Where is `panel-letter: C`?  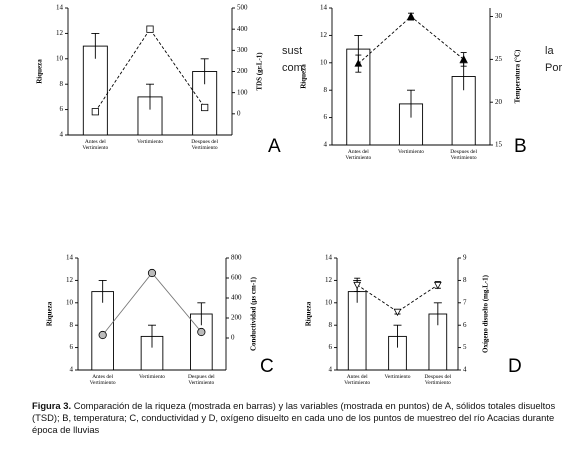
panel-letter: C is located at coordinates (267, 366).